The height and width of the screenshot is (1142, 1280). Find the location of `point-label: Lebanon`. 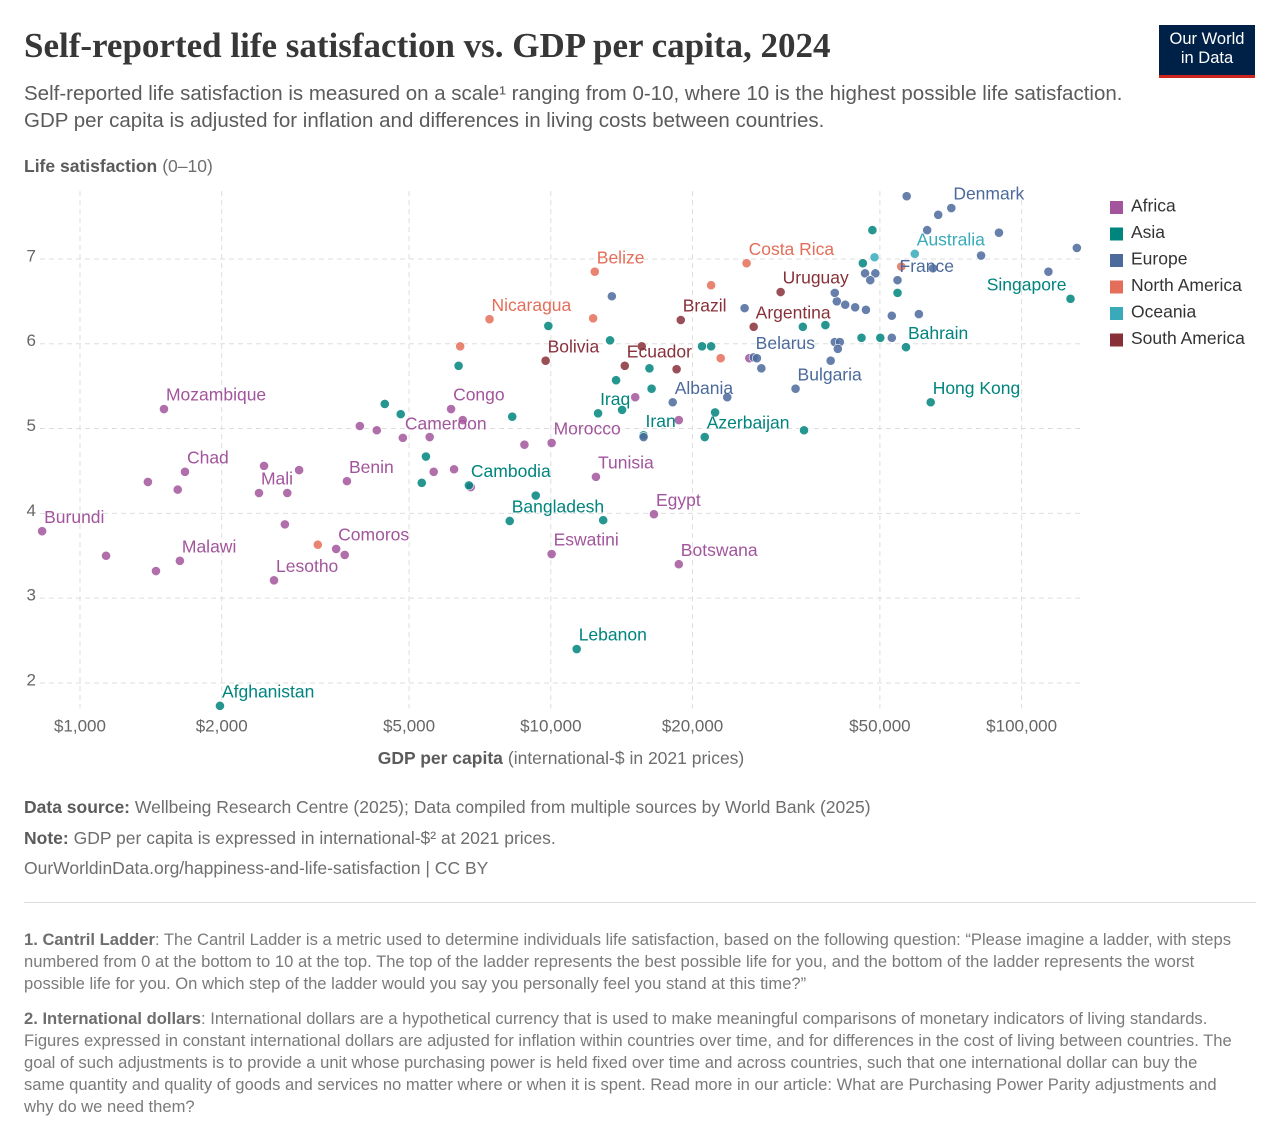

point-label: Lebanon is located at coordinates (613, 635).